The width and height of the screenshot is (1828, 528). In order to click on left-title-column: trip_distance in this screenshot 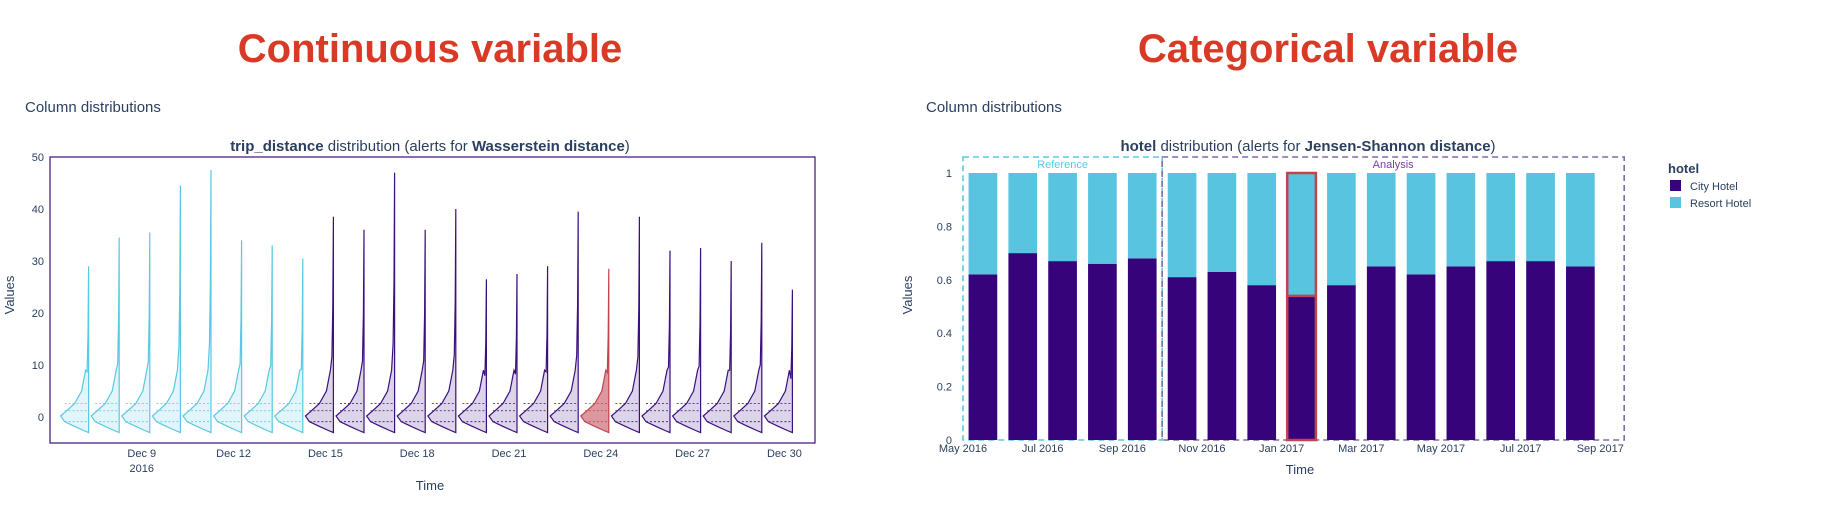, I will do `click(276, 146)`.